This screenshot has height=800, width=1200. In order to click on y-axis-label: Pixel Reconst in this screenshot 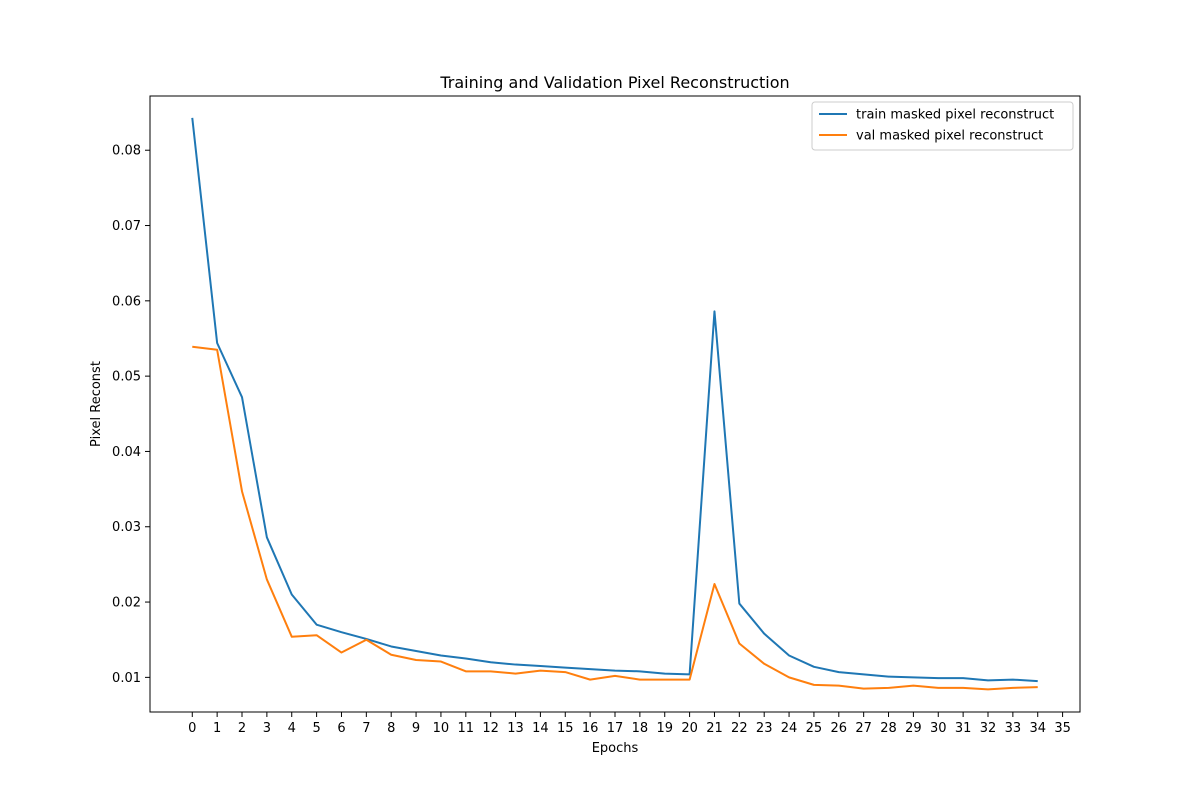, I will do `click(96, 404)`.